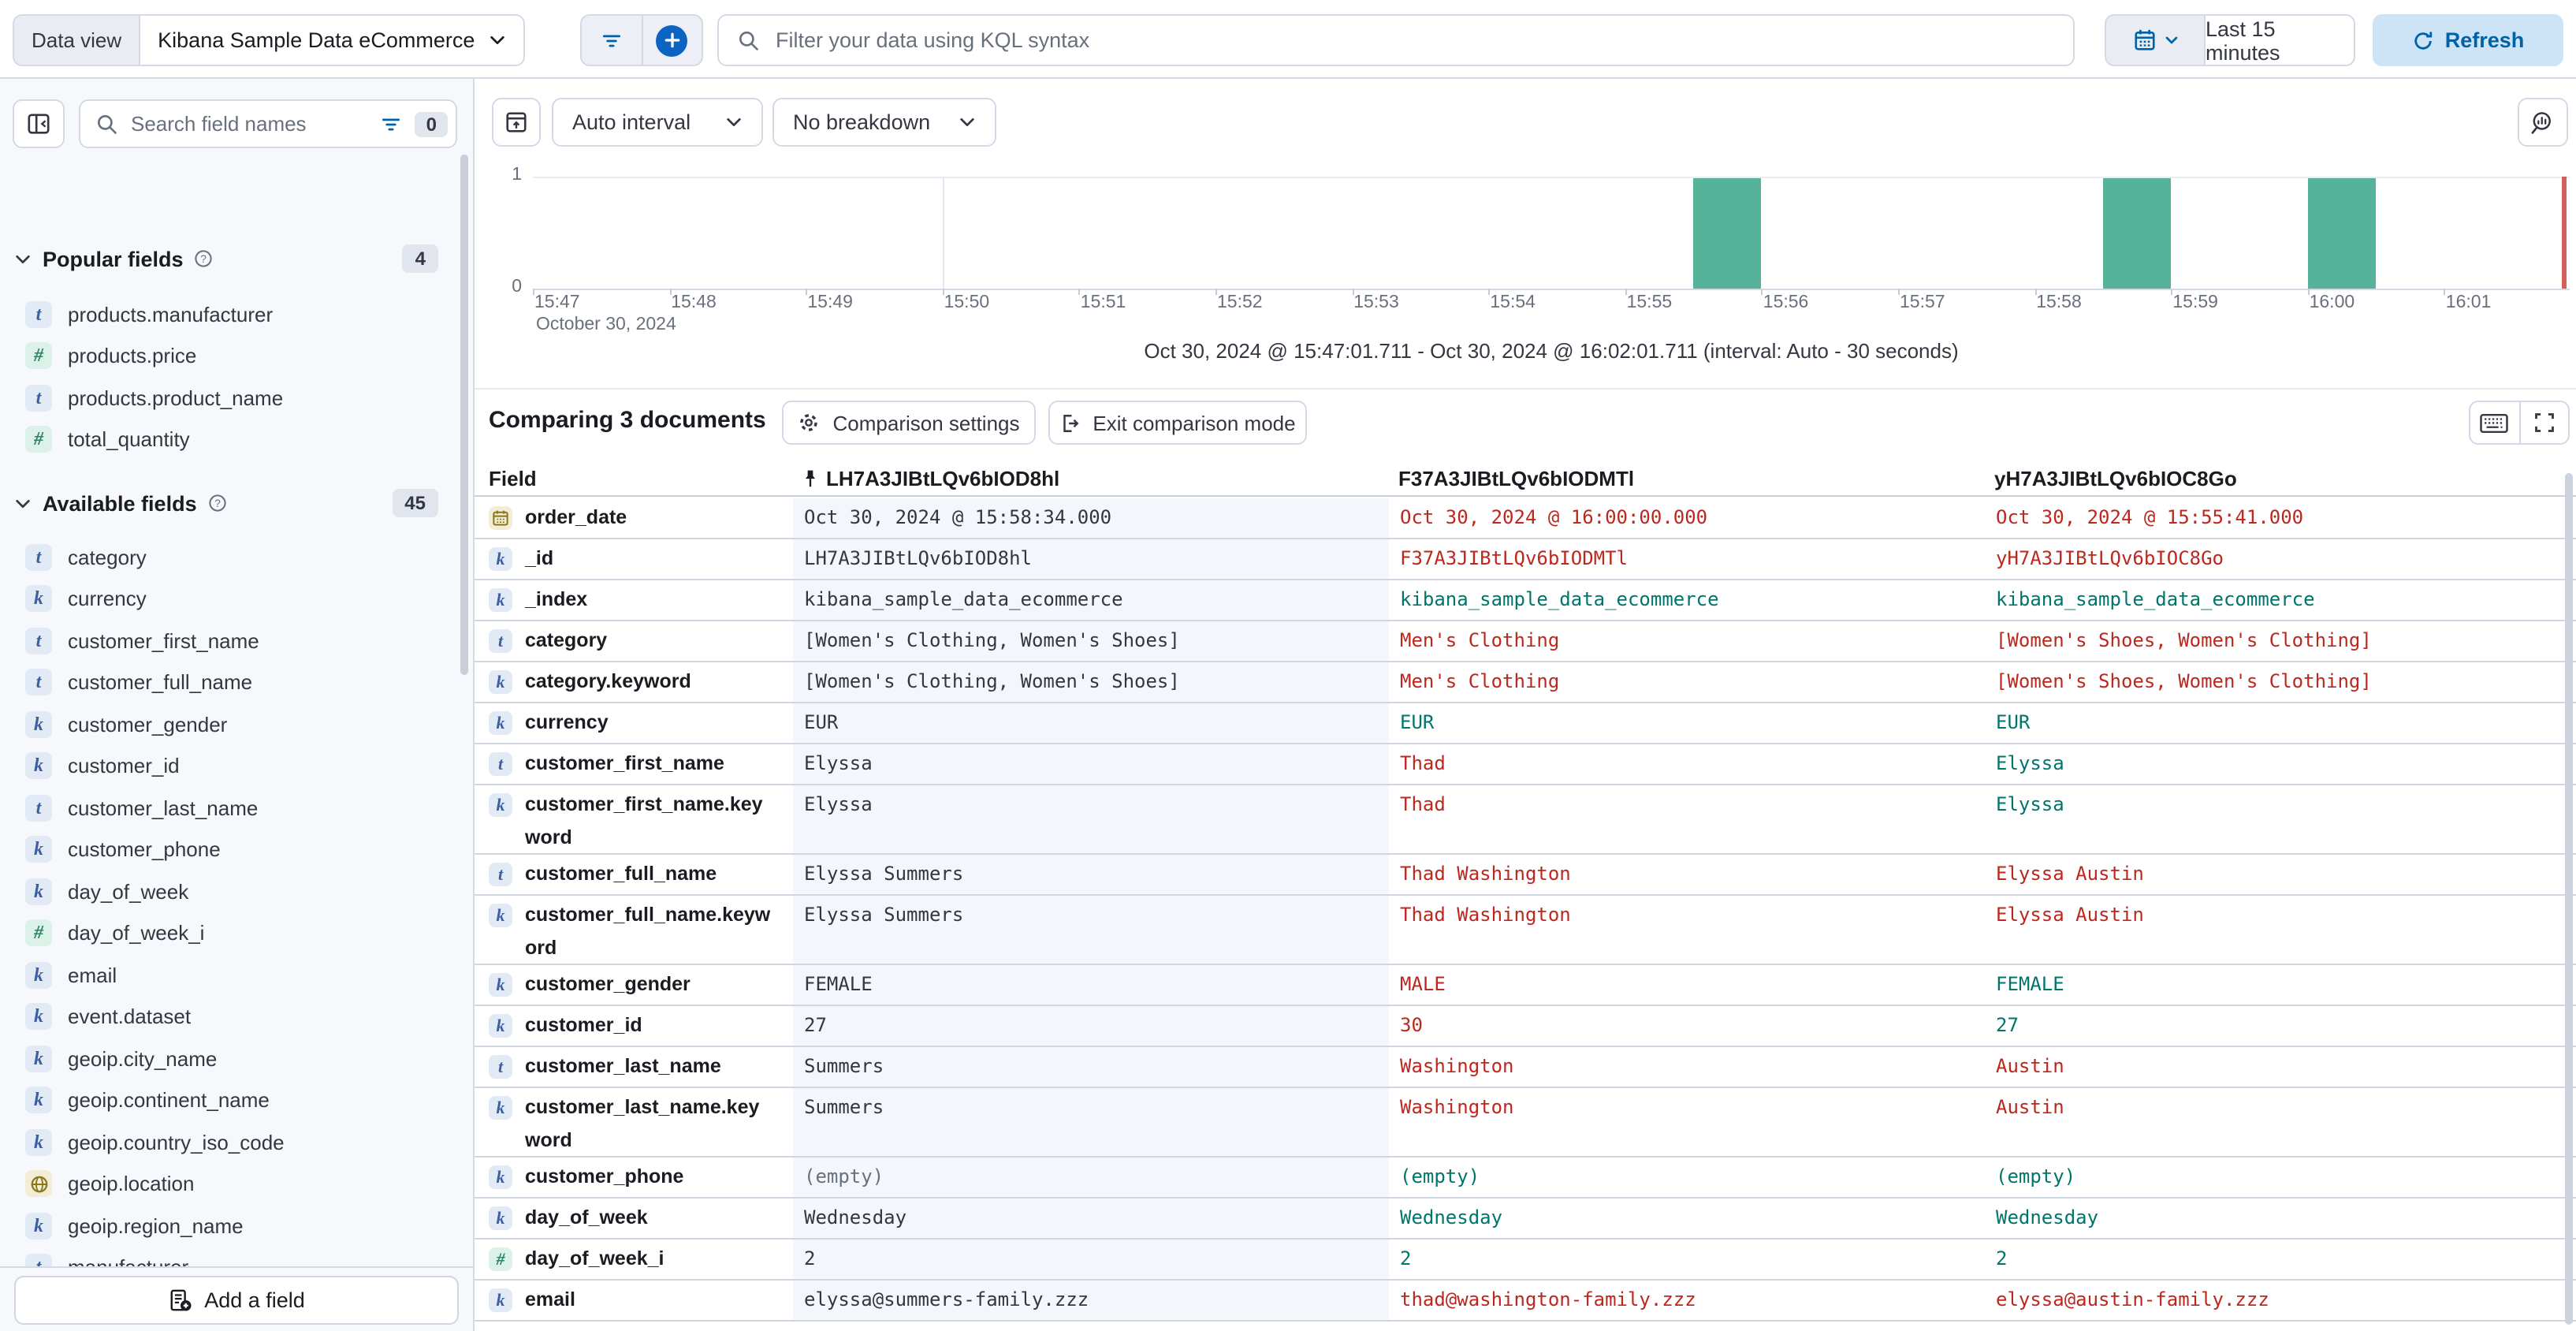  I want to click on fullscreen-button, so click(2544, 422).